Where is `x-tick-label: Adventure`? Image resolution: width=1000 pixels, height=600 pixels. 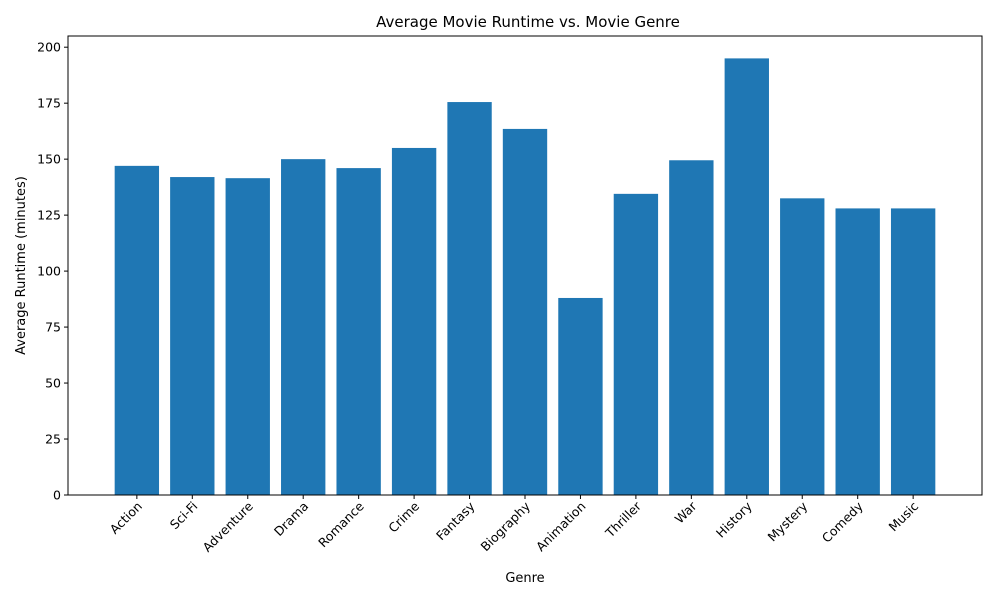
x-tick-label: Adventure is located at coordinates (228, 526).